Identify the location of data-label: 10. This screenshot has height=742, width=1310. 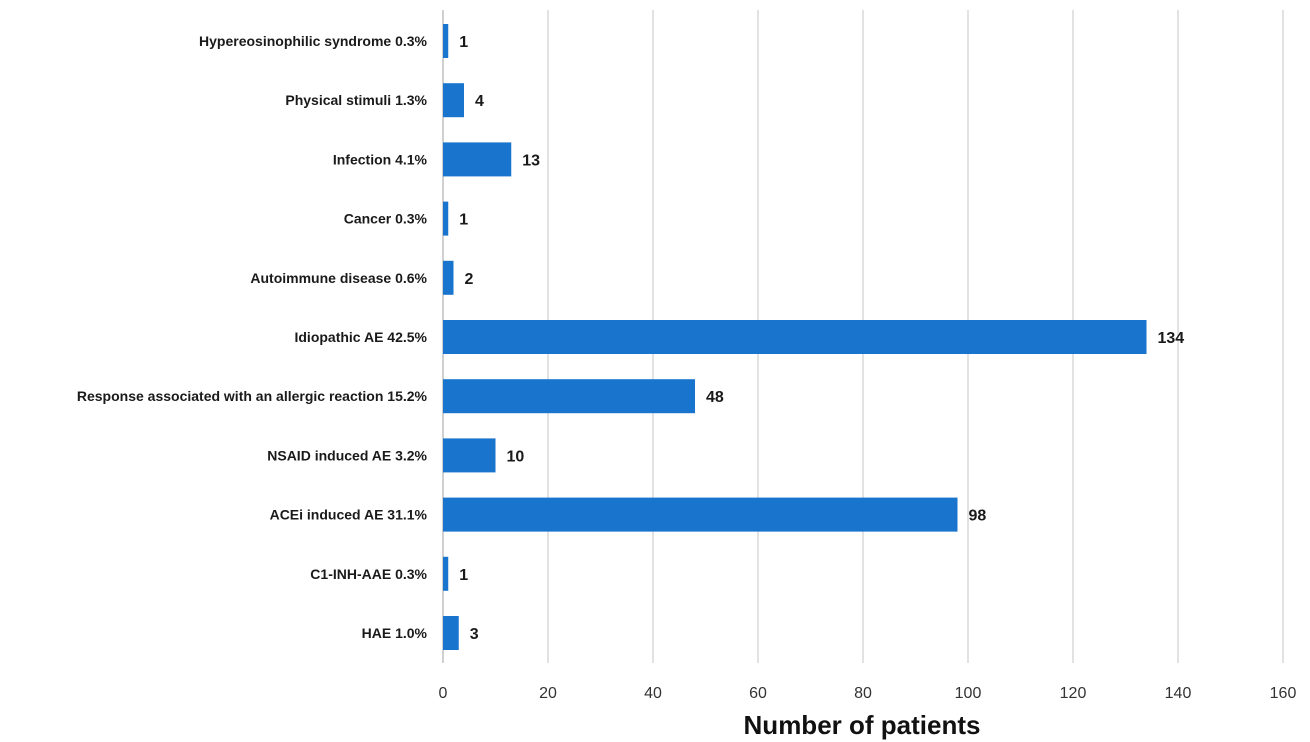
(516, 456).